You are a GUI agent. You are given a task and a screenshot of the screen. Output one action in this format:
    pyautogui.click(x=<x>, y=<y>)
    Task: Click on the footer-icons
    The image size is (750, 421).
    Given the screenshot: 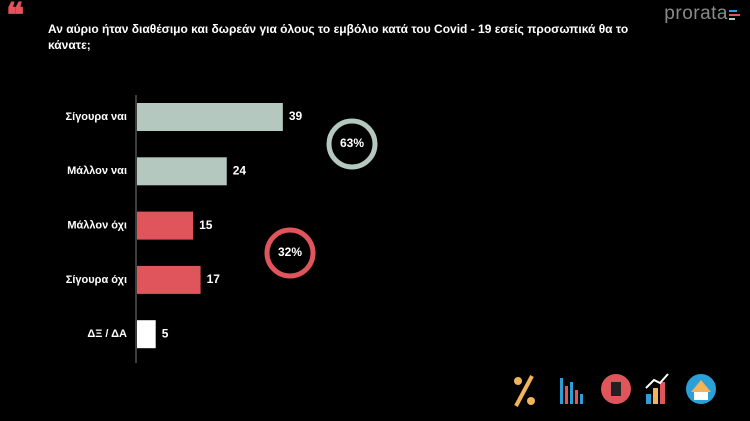 What is the action you would take?
    pyautogui.click(x=615, y=390)
    